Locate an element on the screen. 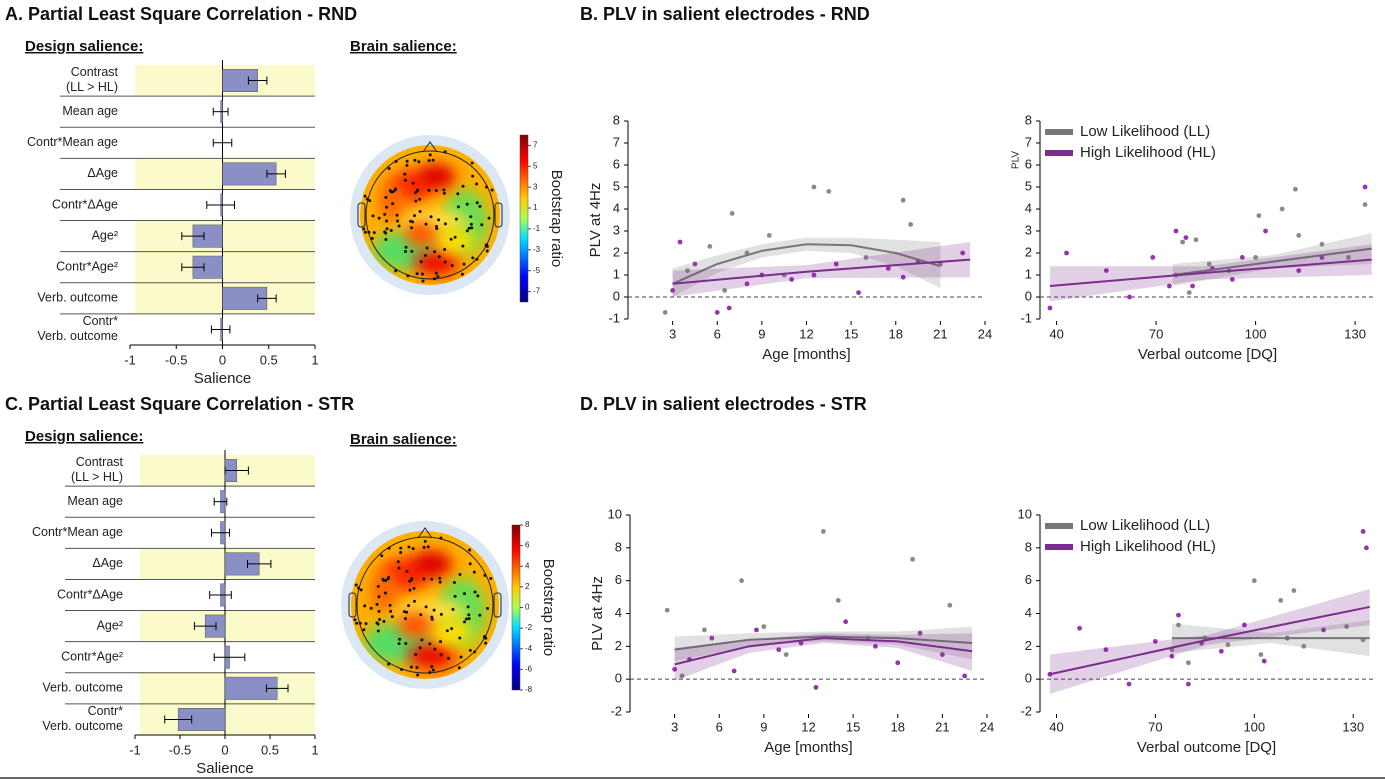 The width and height of the screenshot is (1385, 780). legend-label: High Likelihood (HL) is located at coordinates (1148, 546).